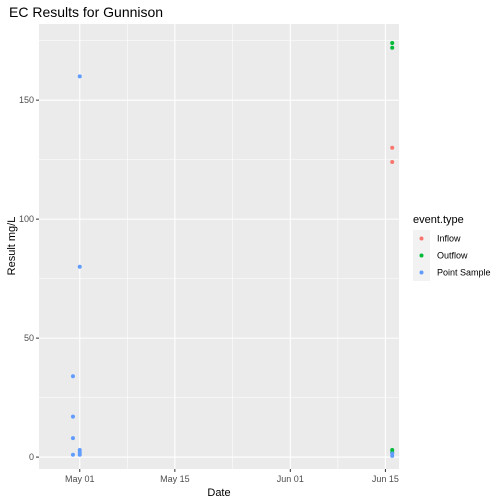 The height and width of the screenshot is (504, 504). I want to click on x-tick-label: May 01, so click(80, 479).